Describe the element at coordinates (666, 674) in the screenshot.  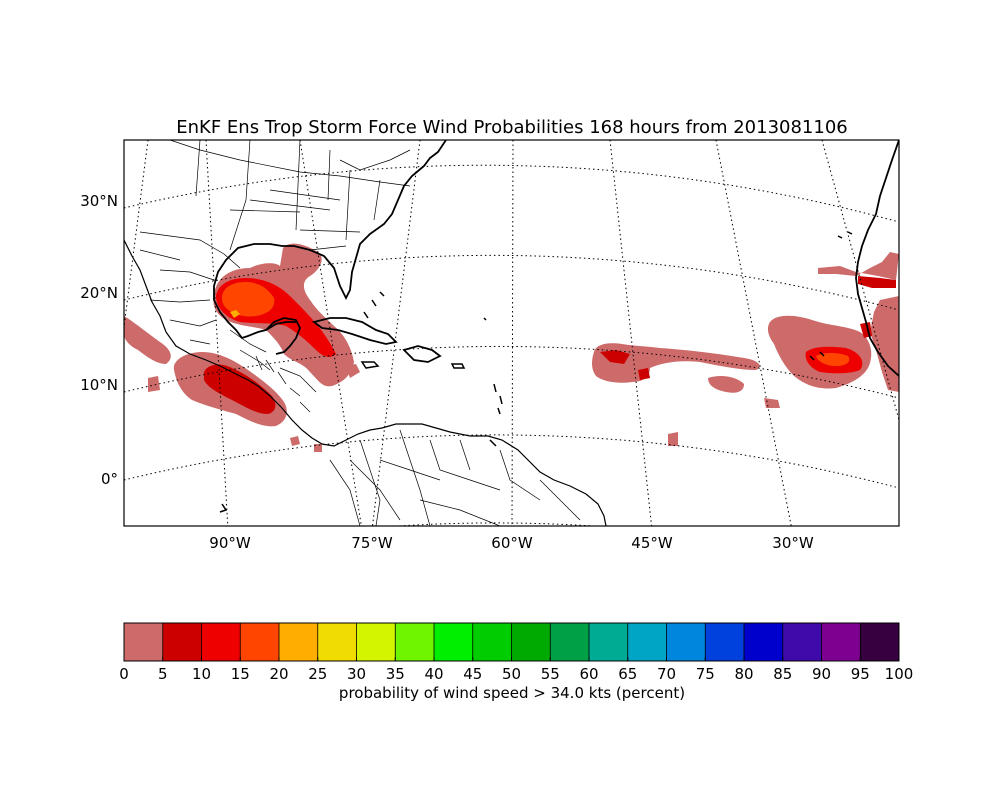
I see `colorbar-tick-label: 70` at that location.